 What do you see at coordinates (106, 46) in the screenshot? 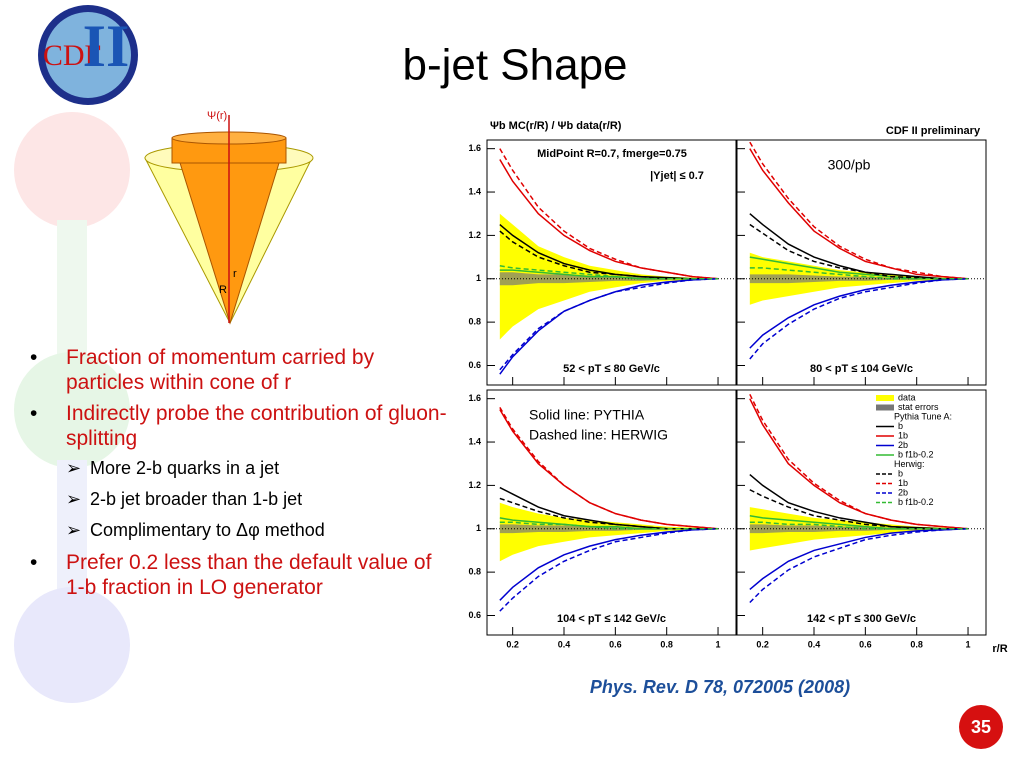
I see `logo-two: II` at bounding box center [106, 46].